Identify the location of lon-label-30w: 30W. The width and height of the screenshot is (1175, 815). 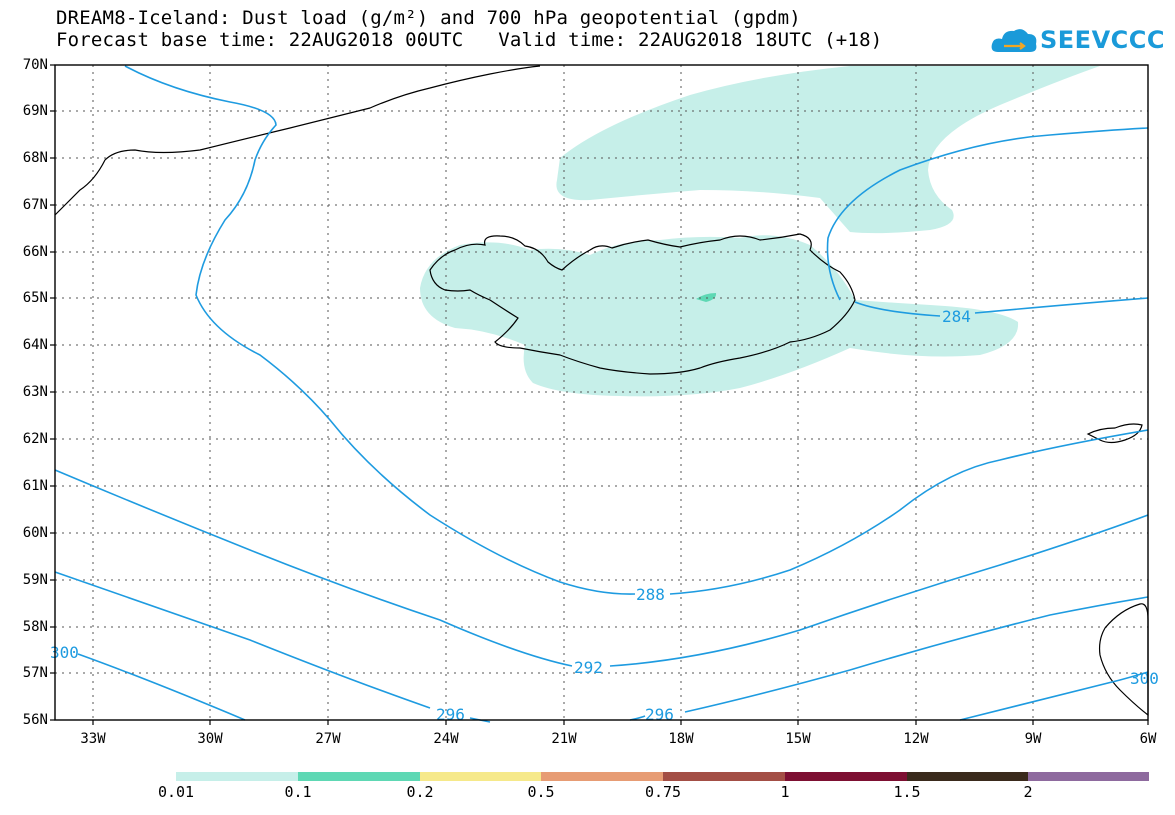
(210, 739).